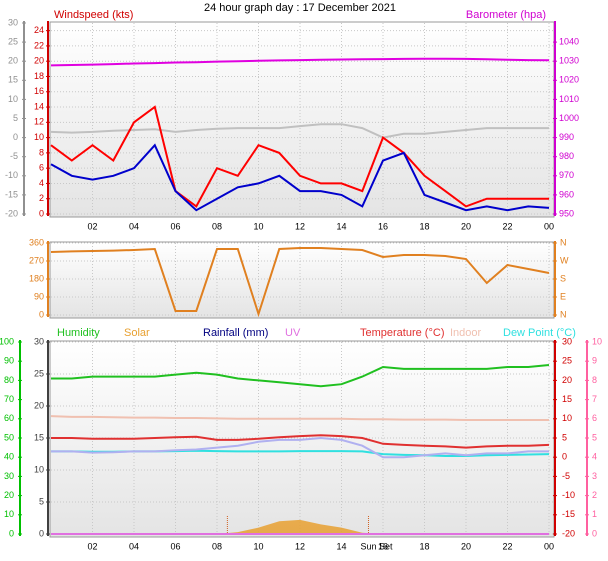  What do you see at coordinates (41, 198) in the screenshot?
I see `y-tick-label: 2` at bounding box center [41, 198].